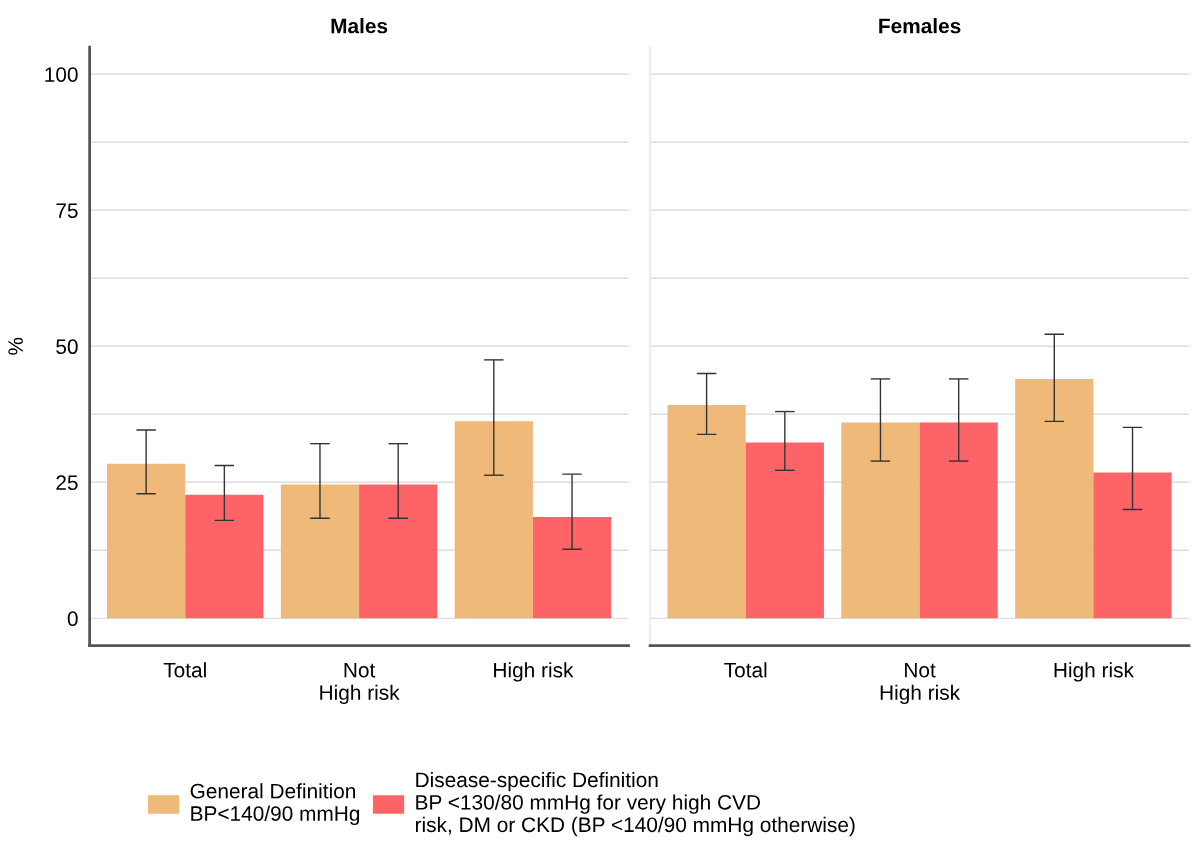  What do you see at coordinates (61, 74) in the screenshot?
I see `y-tick-label: 100` at bounding box center [61, 74].